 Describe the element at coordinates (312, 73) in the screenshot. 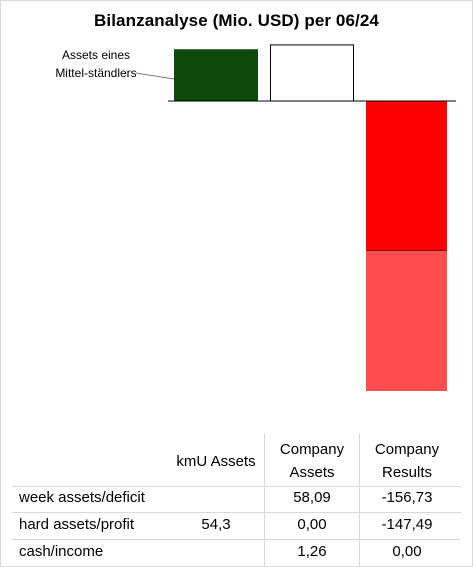

I see `bar-company-assets` at that location.